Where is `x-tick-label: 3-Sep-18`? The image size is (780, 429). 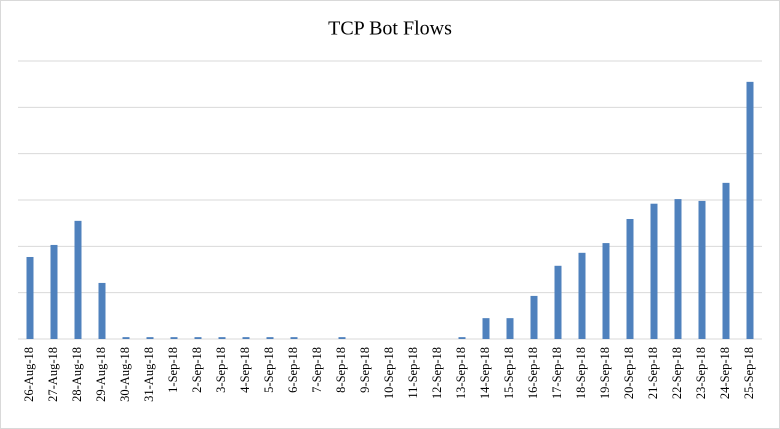 x-tick-label: 3-Sep-18 is located at coordinates (221, 370).